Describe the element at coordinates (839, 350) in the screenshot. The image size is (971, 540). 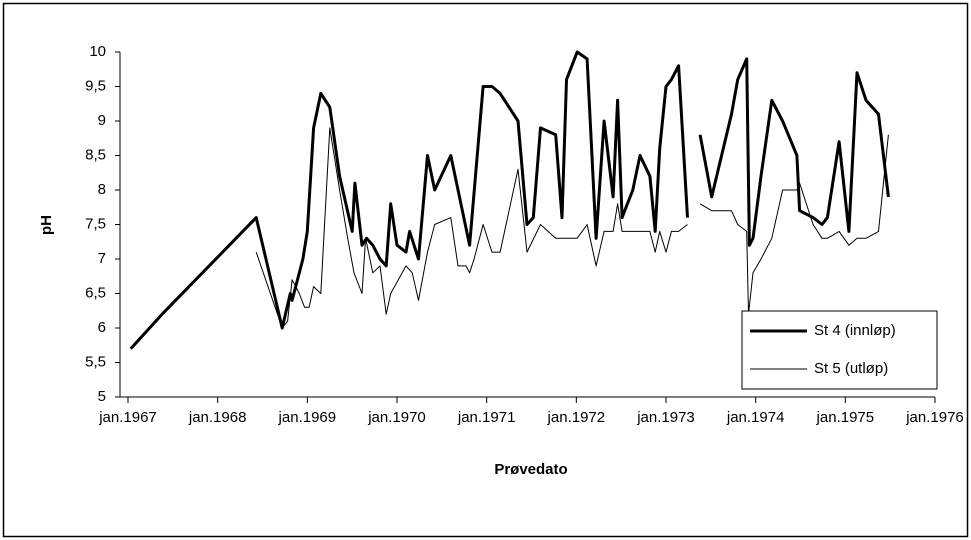
I see `legend-box` at that location.